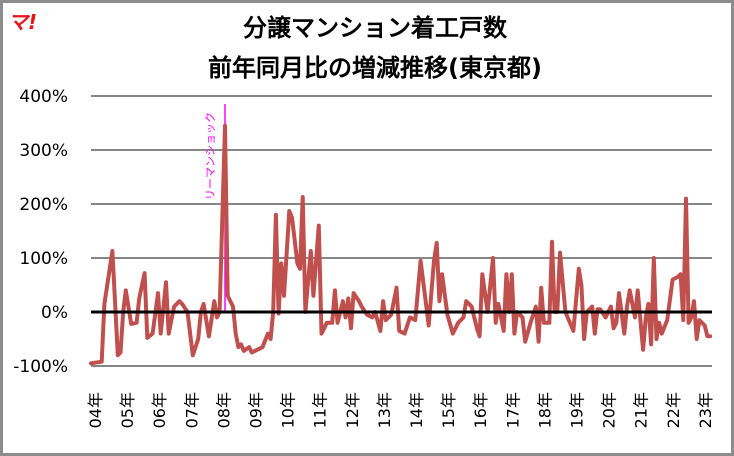 The image size is (734, 456). I want to click on y-tick-label: 200%, so click(43, 205).